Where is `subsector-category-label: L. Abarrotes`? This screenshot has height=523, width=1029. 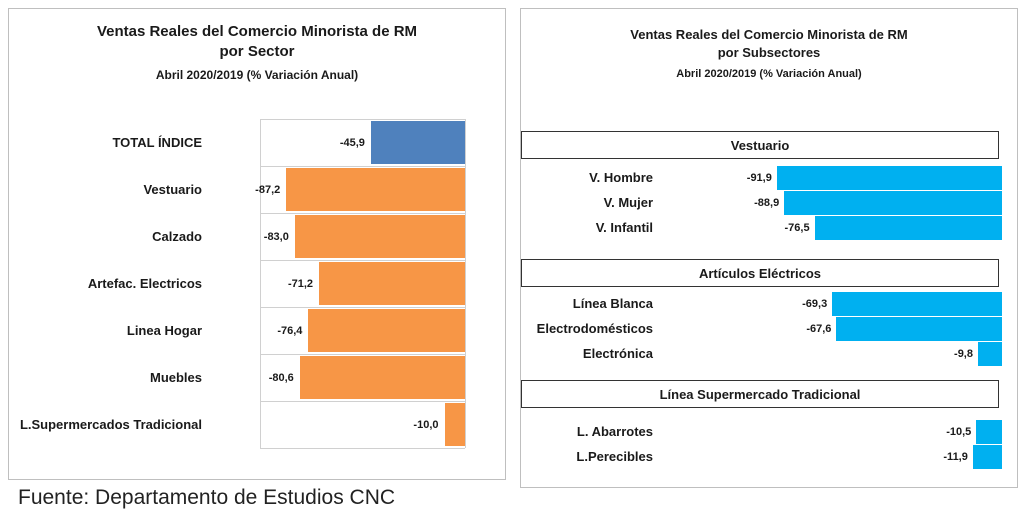 subsector-category-label: L. Abarrotes is located at coordinates (614, 431).